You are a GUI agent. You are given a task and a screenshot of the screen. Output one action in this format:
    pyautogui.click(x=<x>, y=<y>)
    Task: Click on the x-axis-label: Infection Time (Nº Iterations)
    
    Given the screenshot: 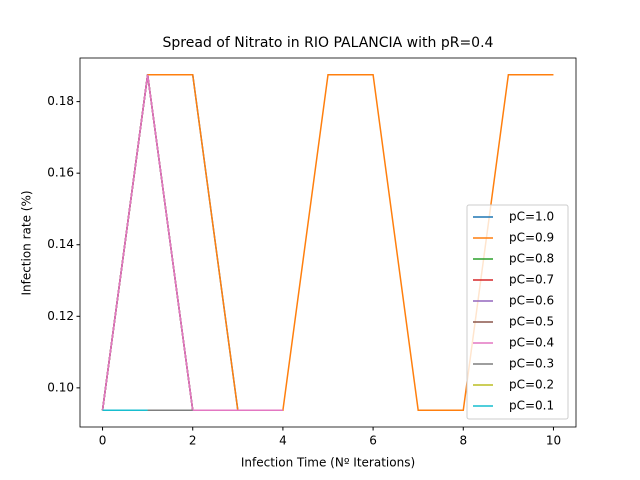 What is the action you would take?
    pyautogui.click(x=328, y=463)
    